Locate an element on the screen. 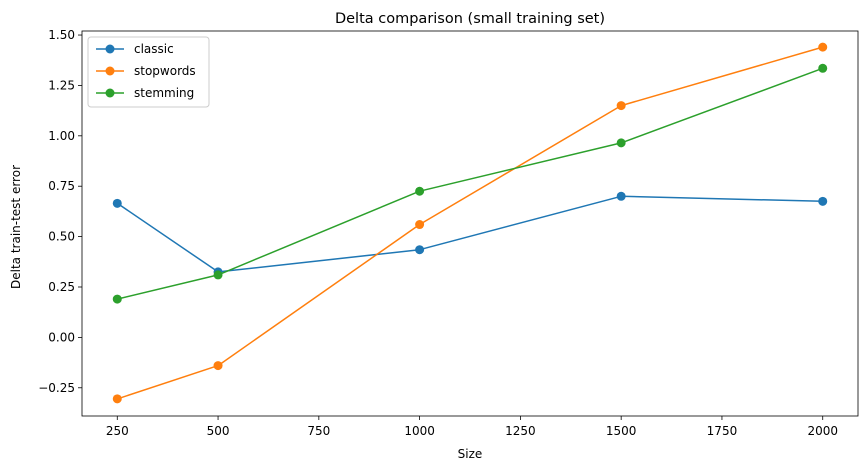 This screenshot has height=470, width=866. legend-label-classic: classic is located at coordinates (154, 49).